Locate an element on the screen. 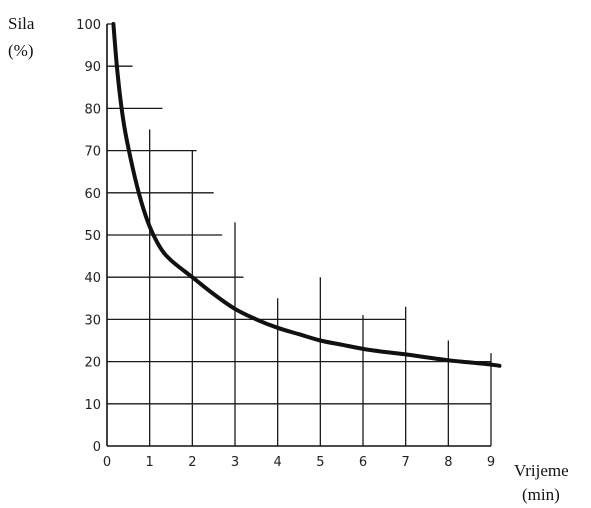  x-axis-label-line1: Vrijeme is located at coordinates (541, 470).